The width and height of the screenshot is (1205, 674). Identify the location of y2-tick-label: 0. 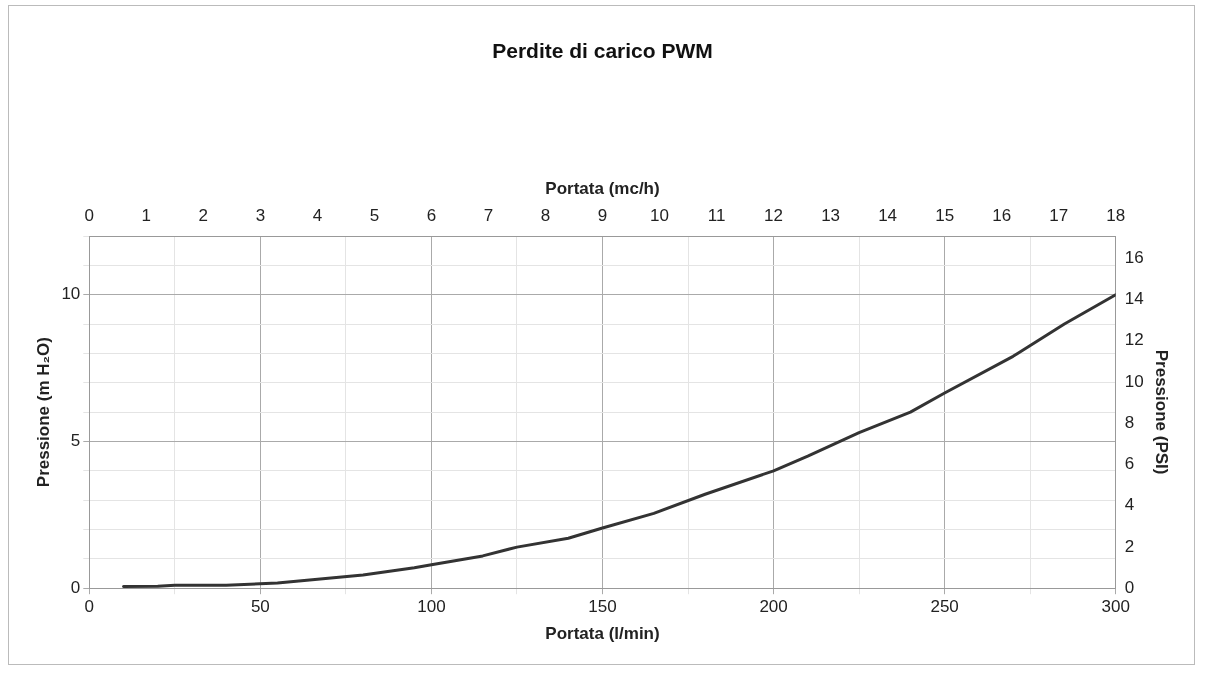
(1129, 587).